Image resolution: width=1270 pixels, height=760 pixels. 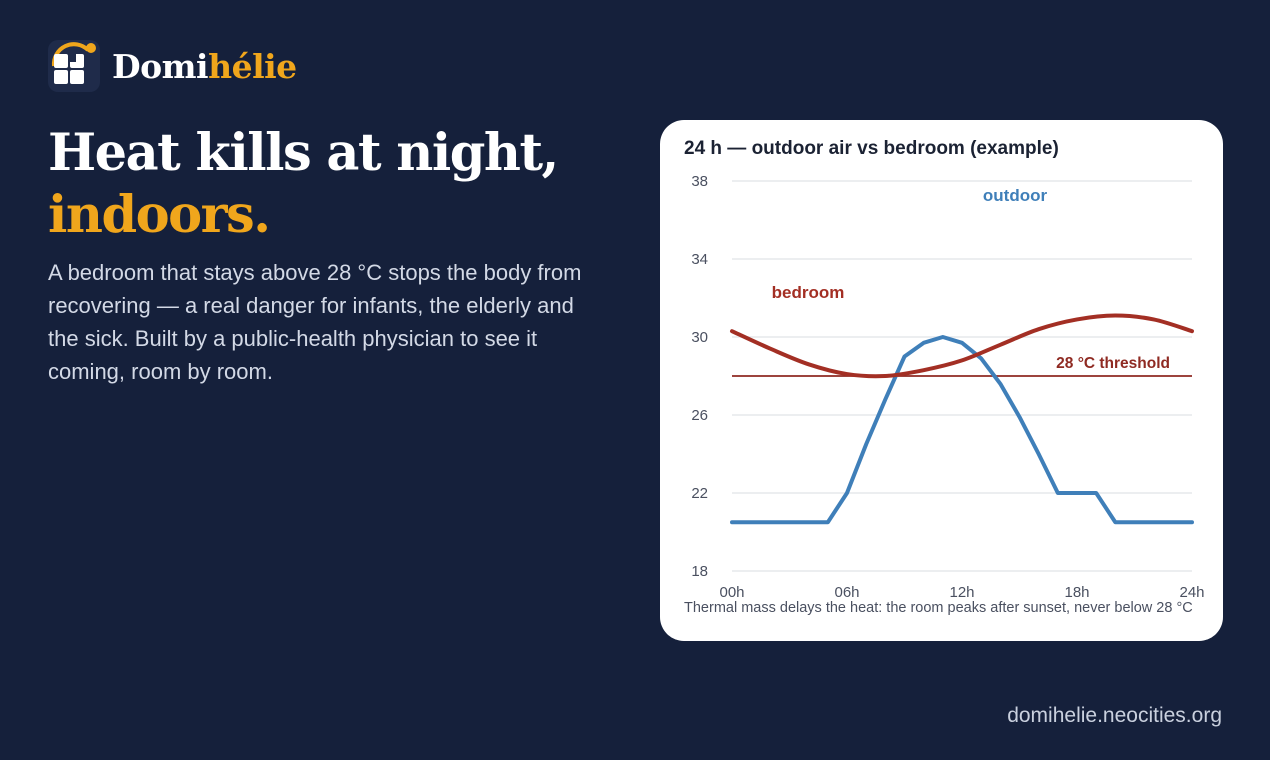 What do you see at coordinates (1191, 592) in the screenshot?
I see `x-tick-label: 24h` at bounding box center [1191, 592].